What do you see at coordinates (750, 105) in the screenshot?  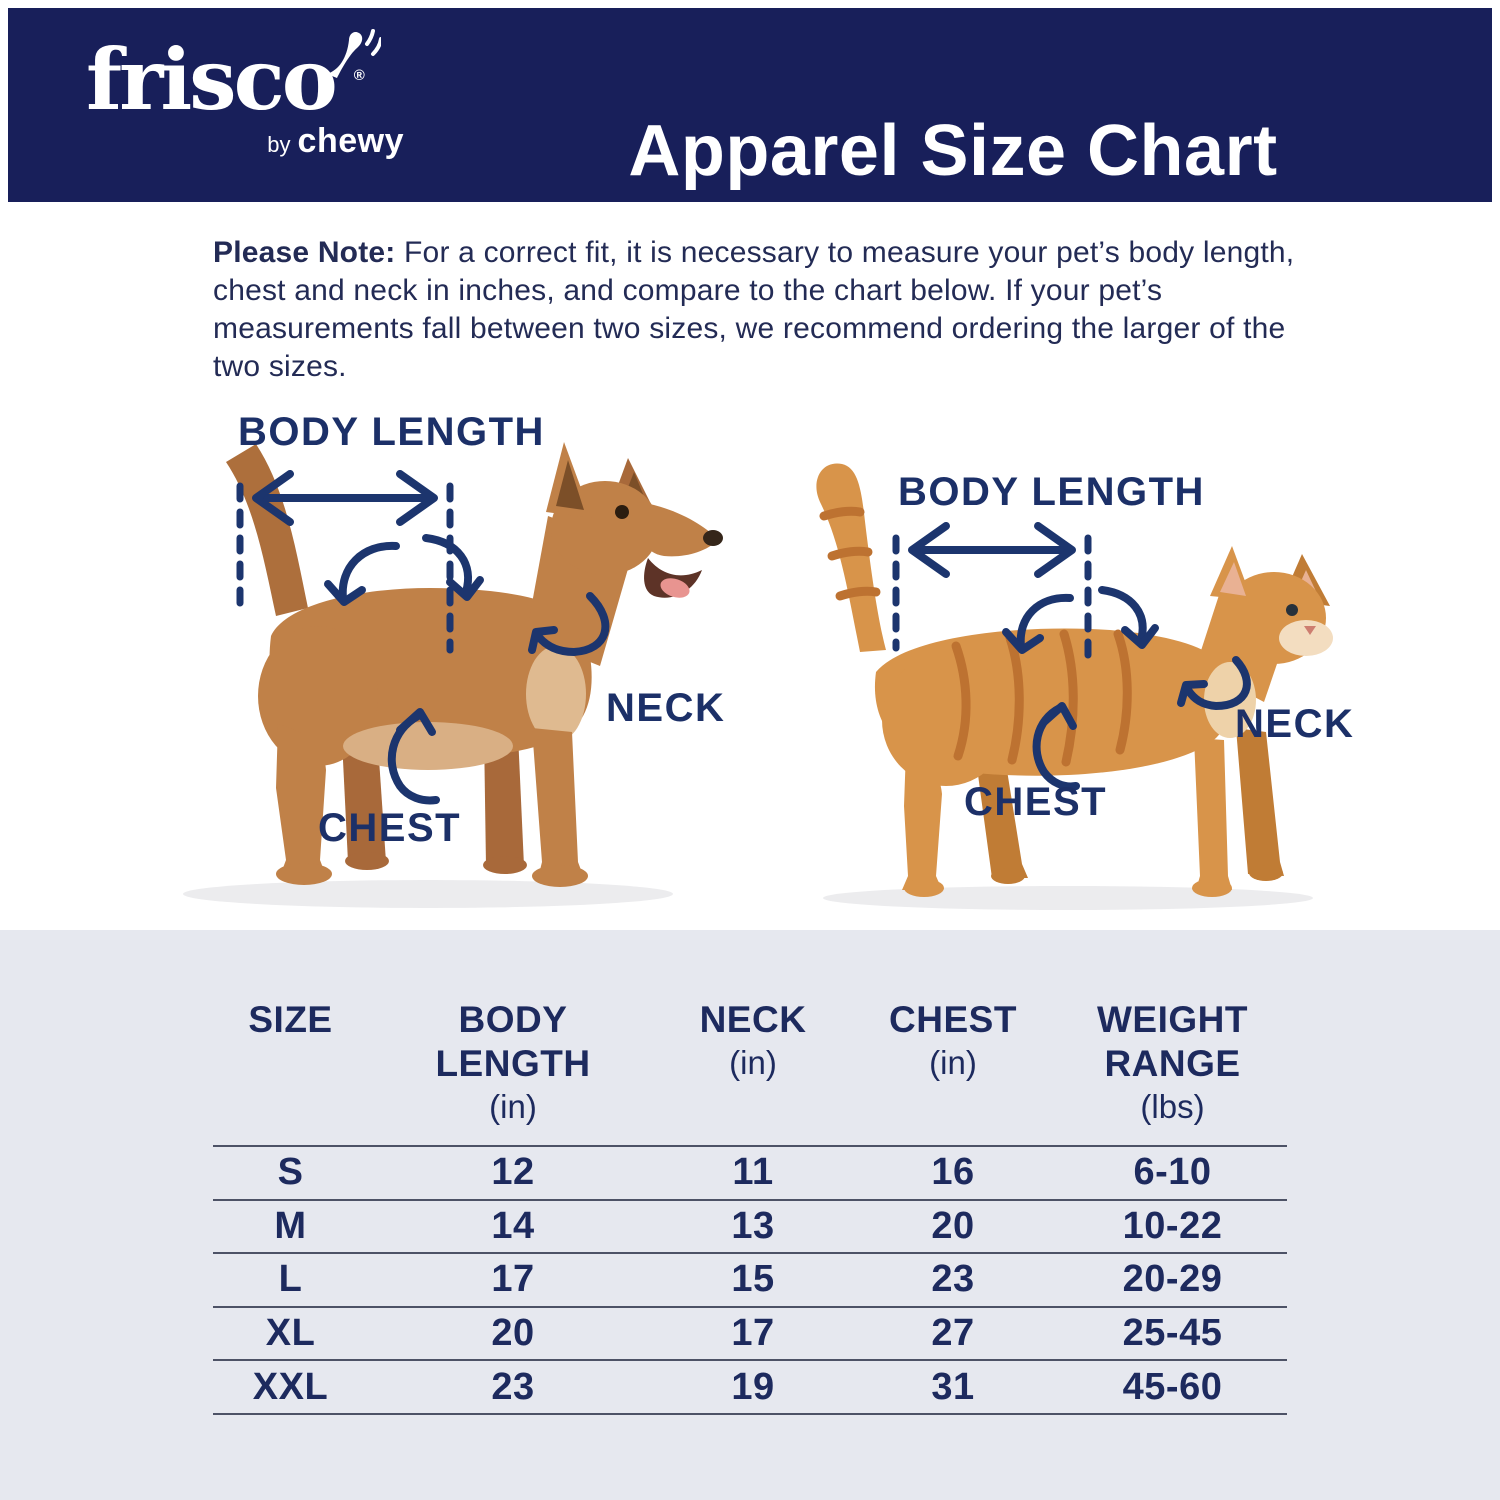 I see `header: frisco ® by chewy Apparel Size Chart` at bounding box center [750, 105].